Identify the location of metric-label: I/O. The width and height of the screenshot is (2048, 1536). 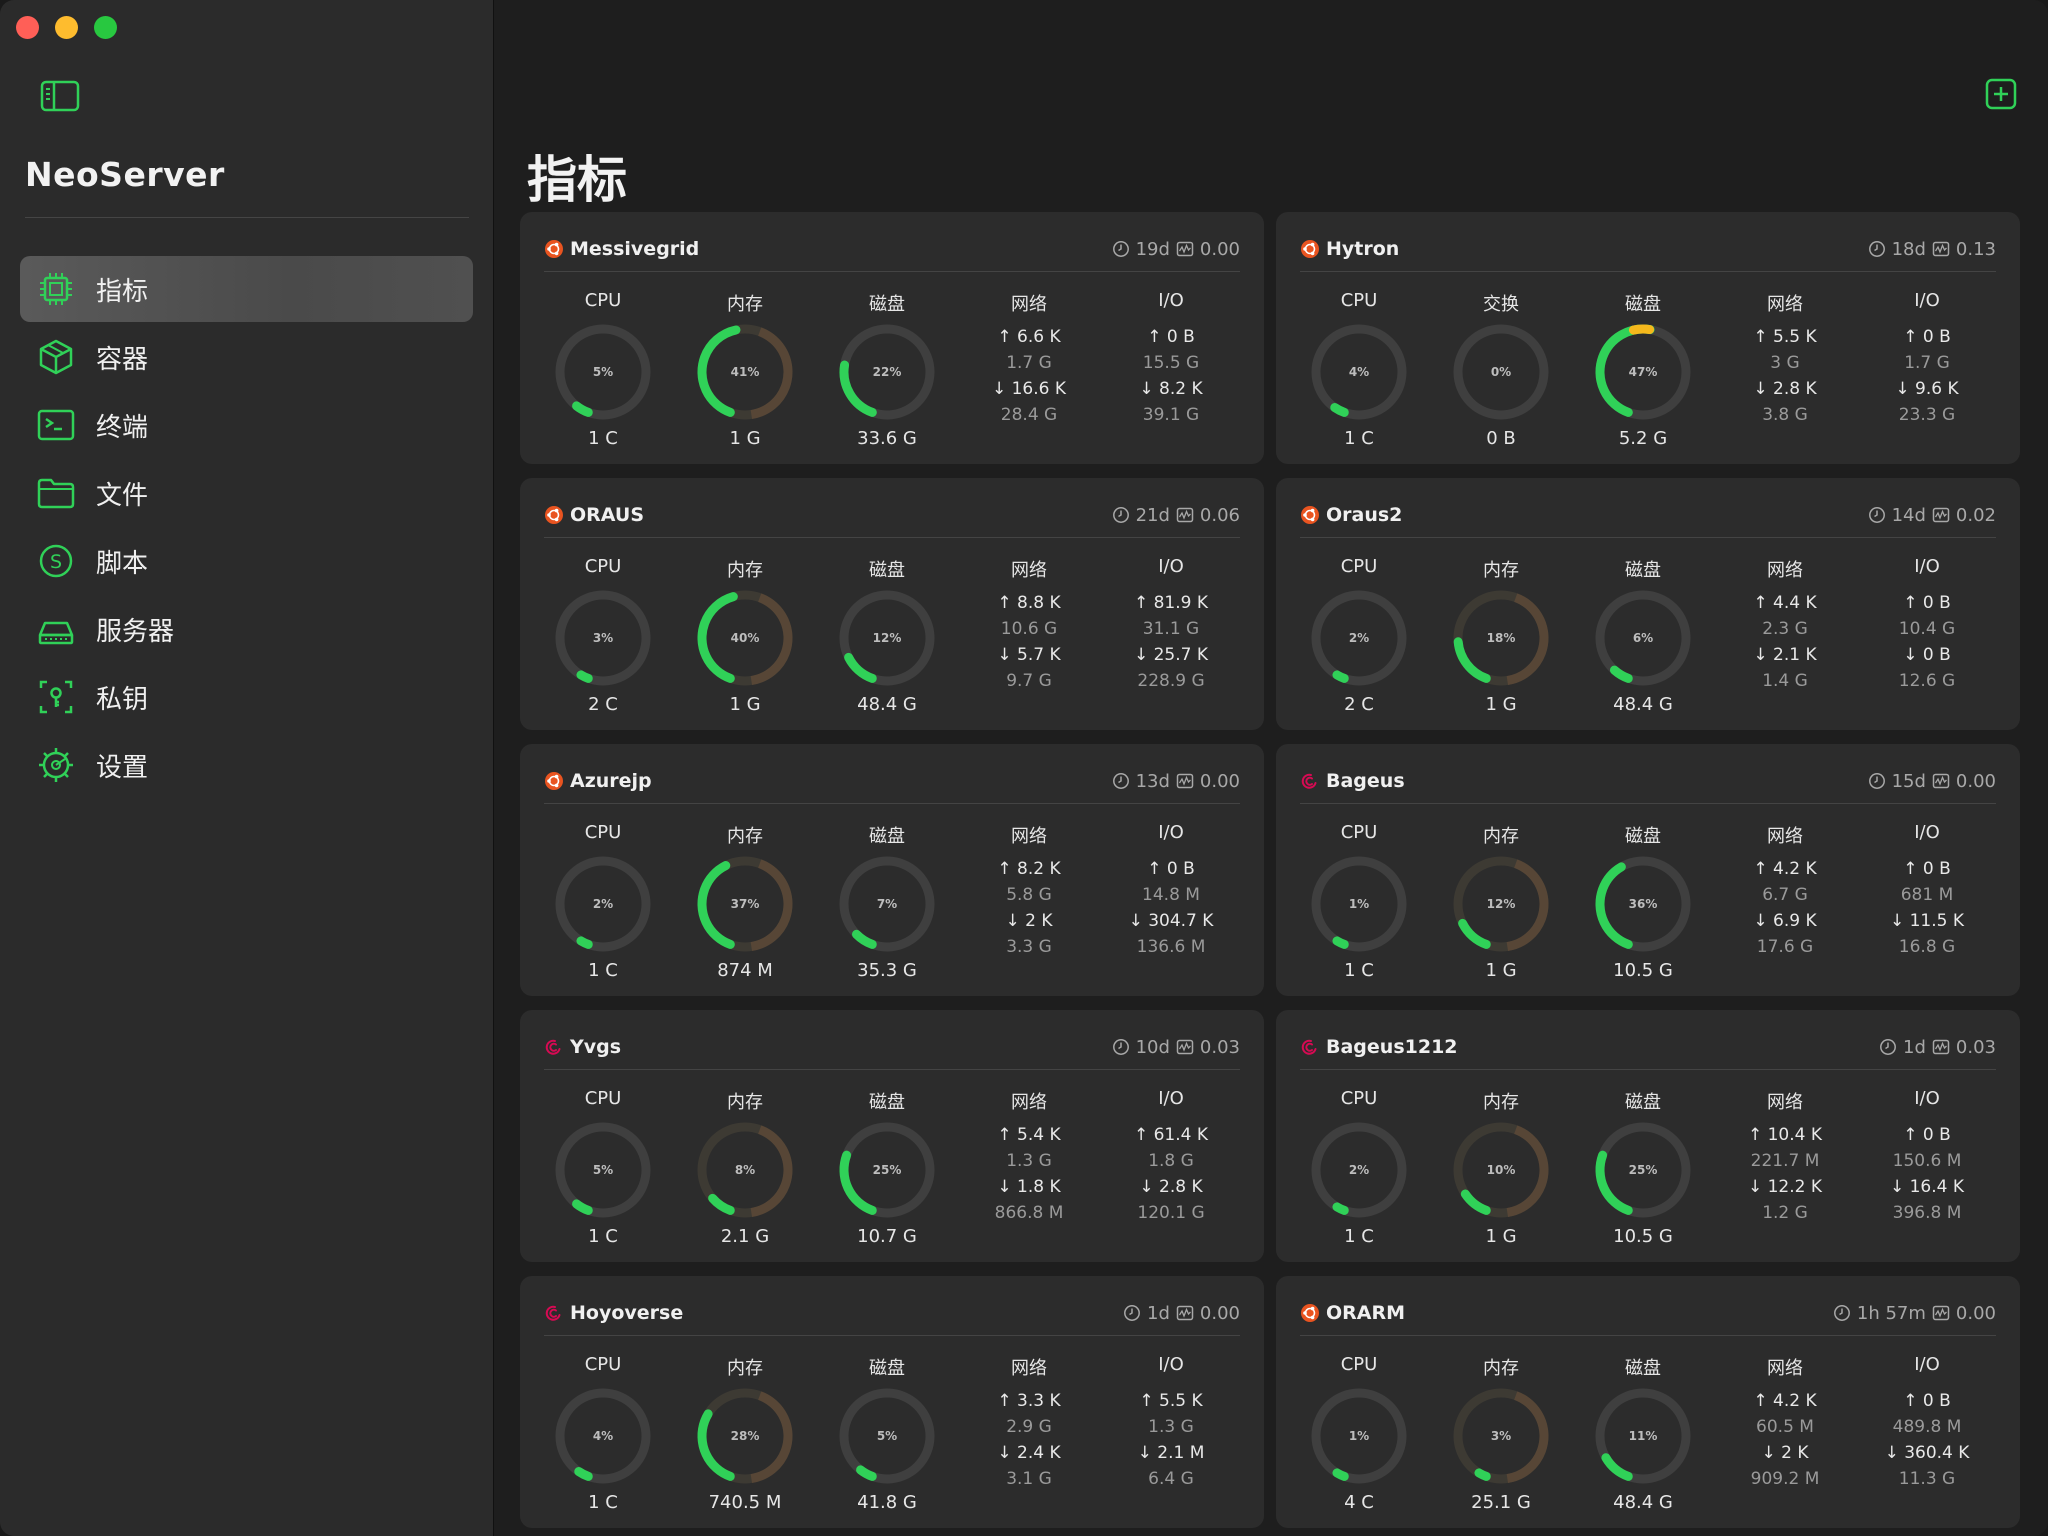
(1927, 1364).